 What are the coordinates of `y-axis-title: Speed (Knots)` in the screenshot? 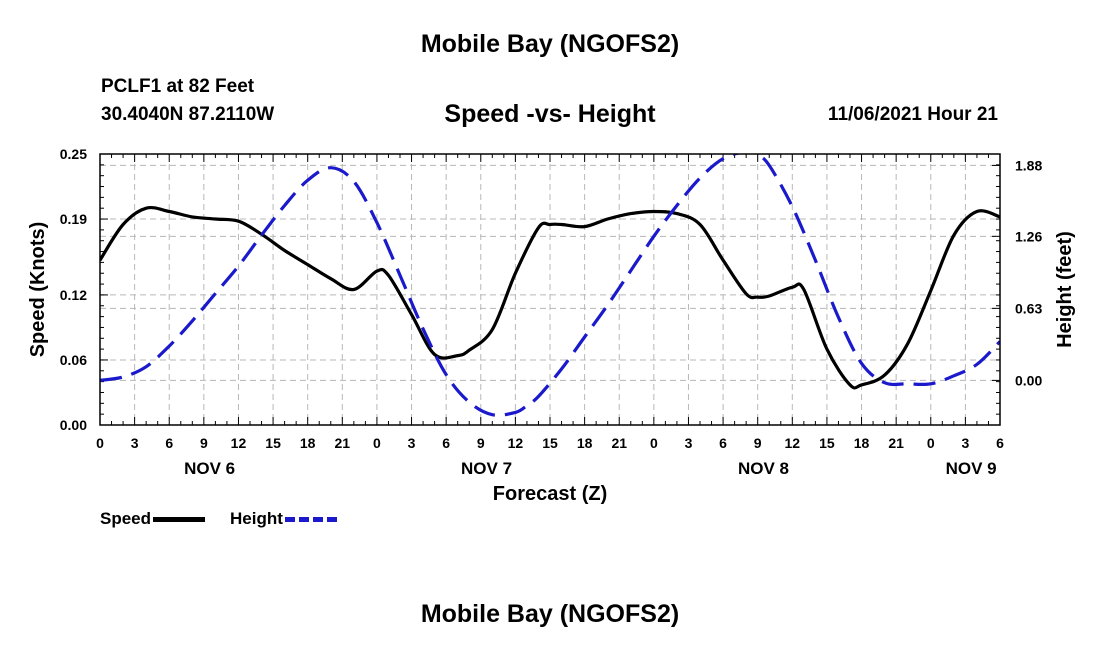 It's located at (38, 290).